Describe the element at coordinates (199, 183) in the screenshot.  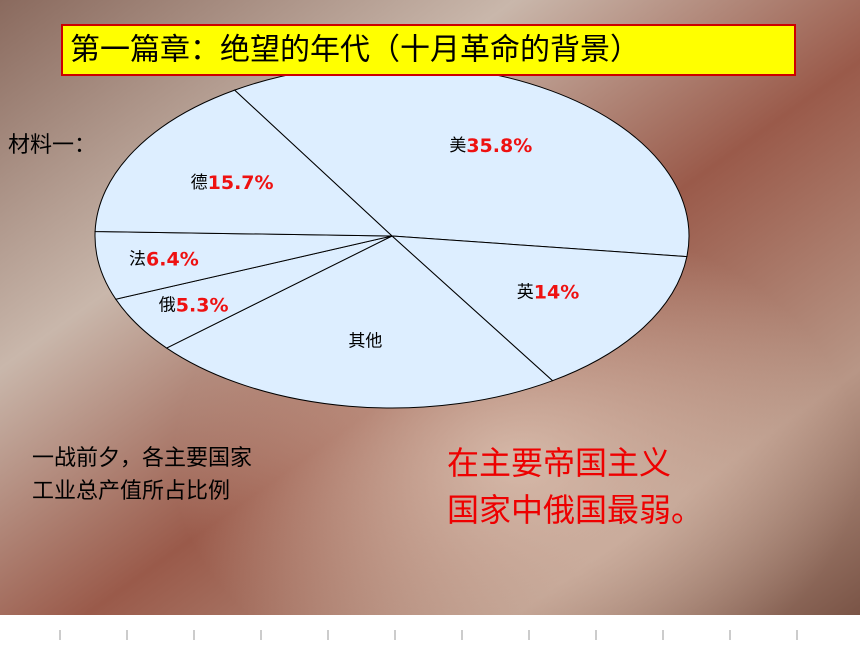
I see `slice-category: 德` at that location.